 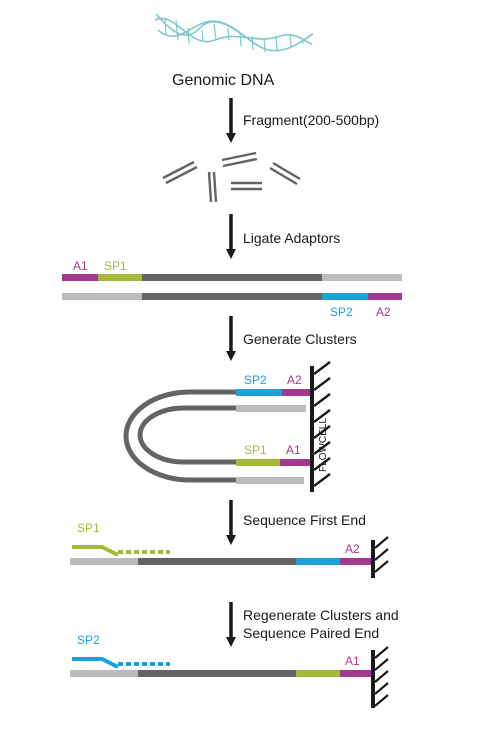 I want to click on flowcell-wall-paired-end, so click(x=380, y=677).